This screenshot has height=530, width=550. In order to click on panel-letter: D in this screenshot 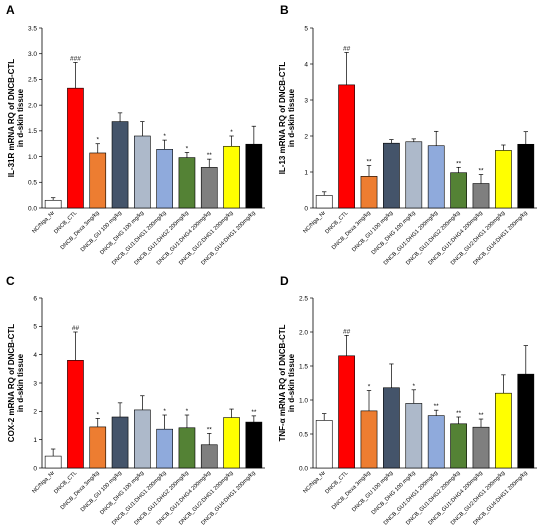, I will do `click(284, 281)`.